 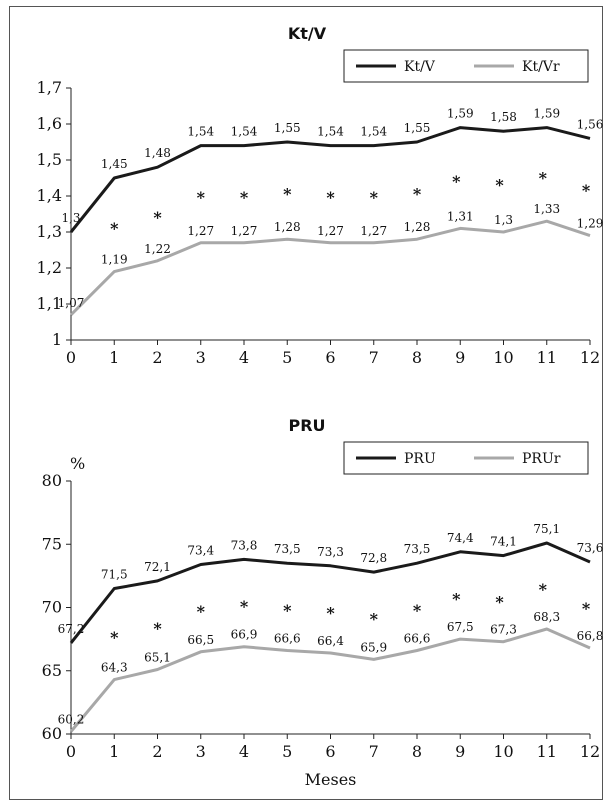 I want to click on data-label-series-1: 1,33, so click(x=546, y=209).